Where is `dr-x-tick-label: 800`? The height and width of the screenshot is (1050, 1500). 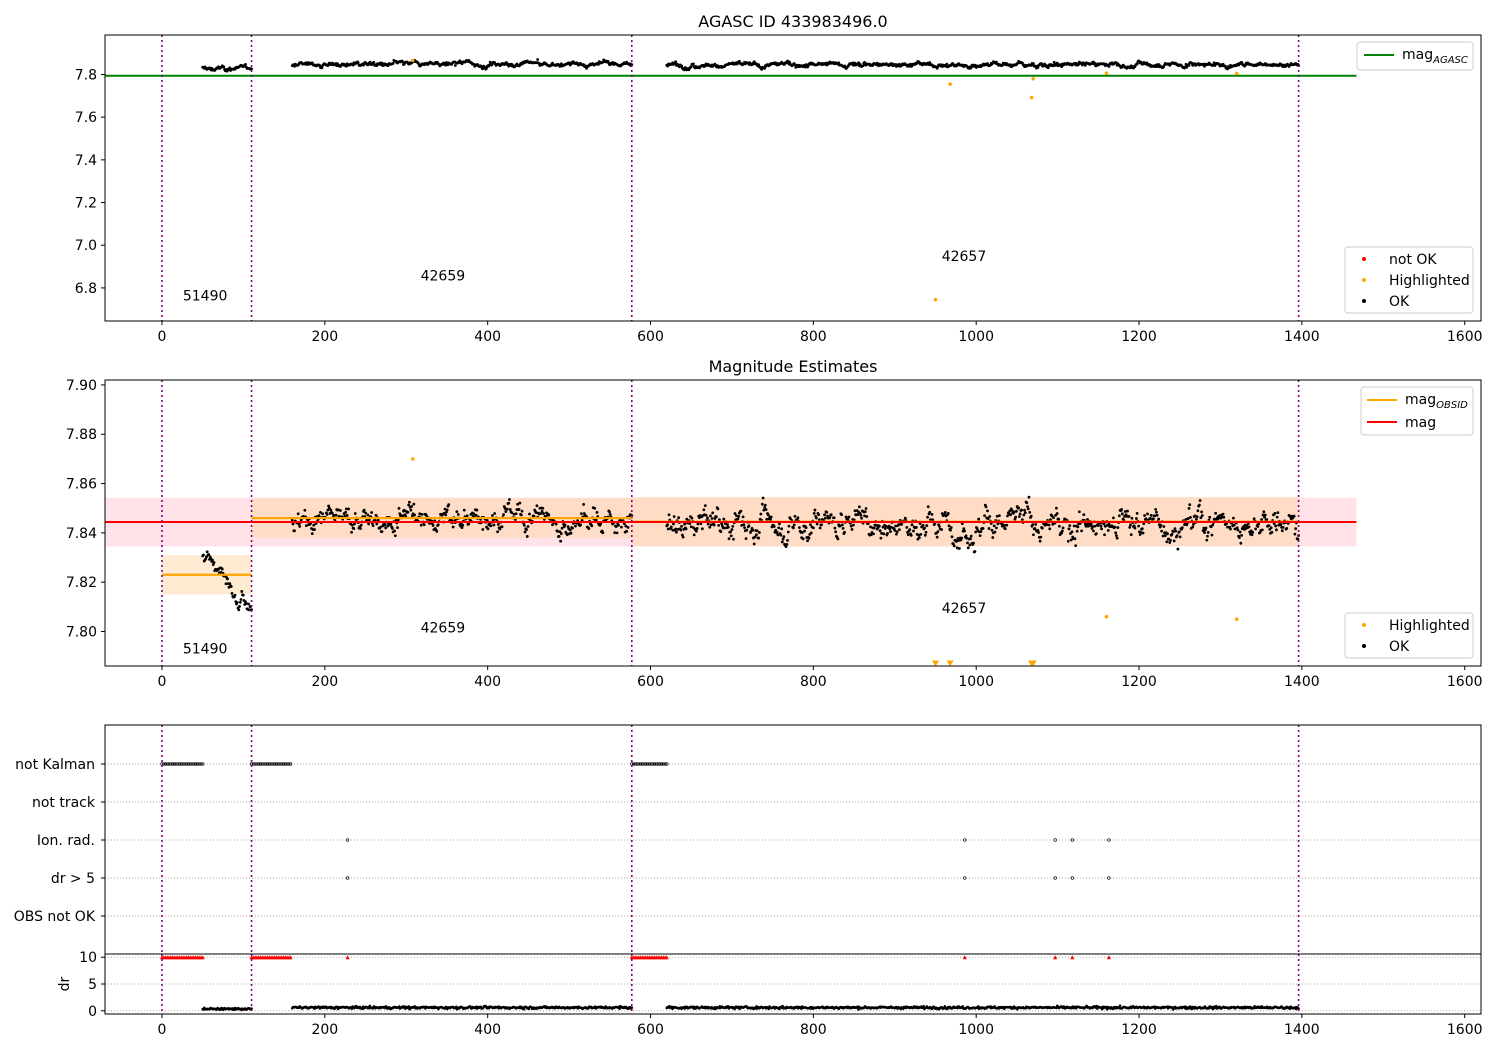 dr-x-tick-label: 800 is located at coordinates (813, 1030).